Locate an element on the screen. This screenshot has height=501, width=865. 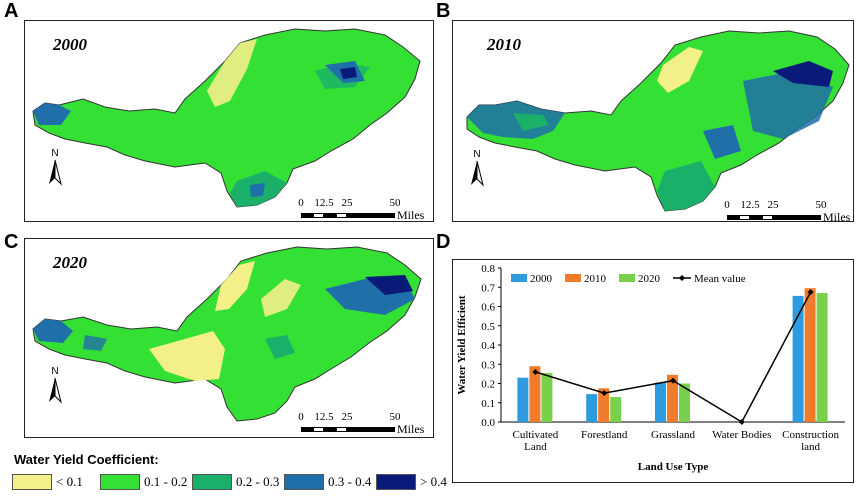
chart-legend-swatch-2010 is located at coordinates (573, 278).